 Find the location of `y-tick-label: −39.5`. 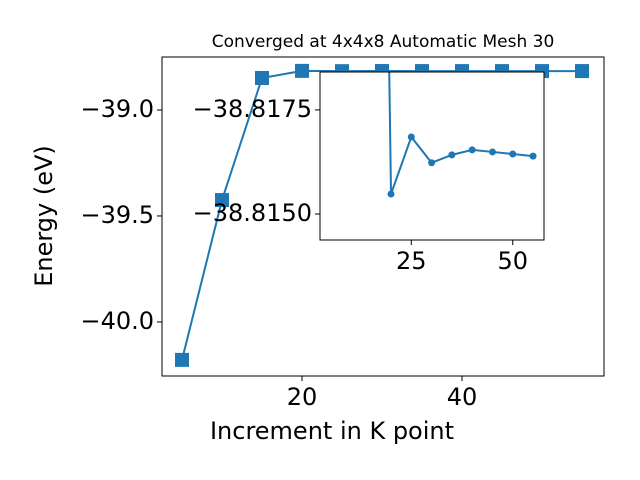

y-tick-label: −39.5 is located at coordinates (117, 215).